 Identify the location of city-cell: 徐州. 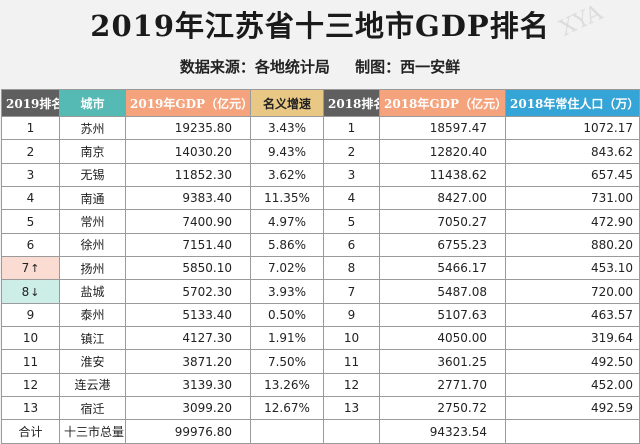
(92, 245).